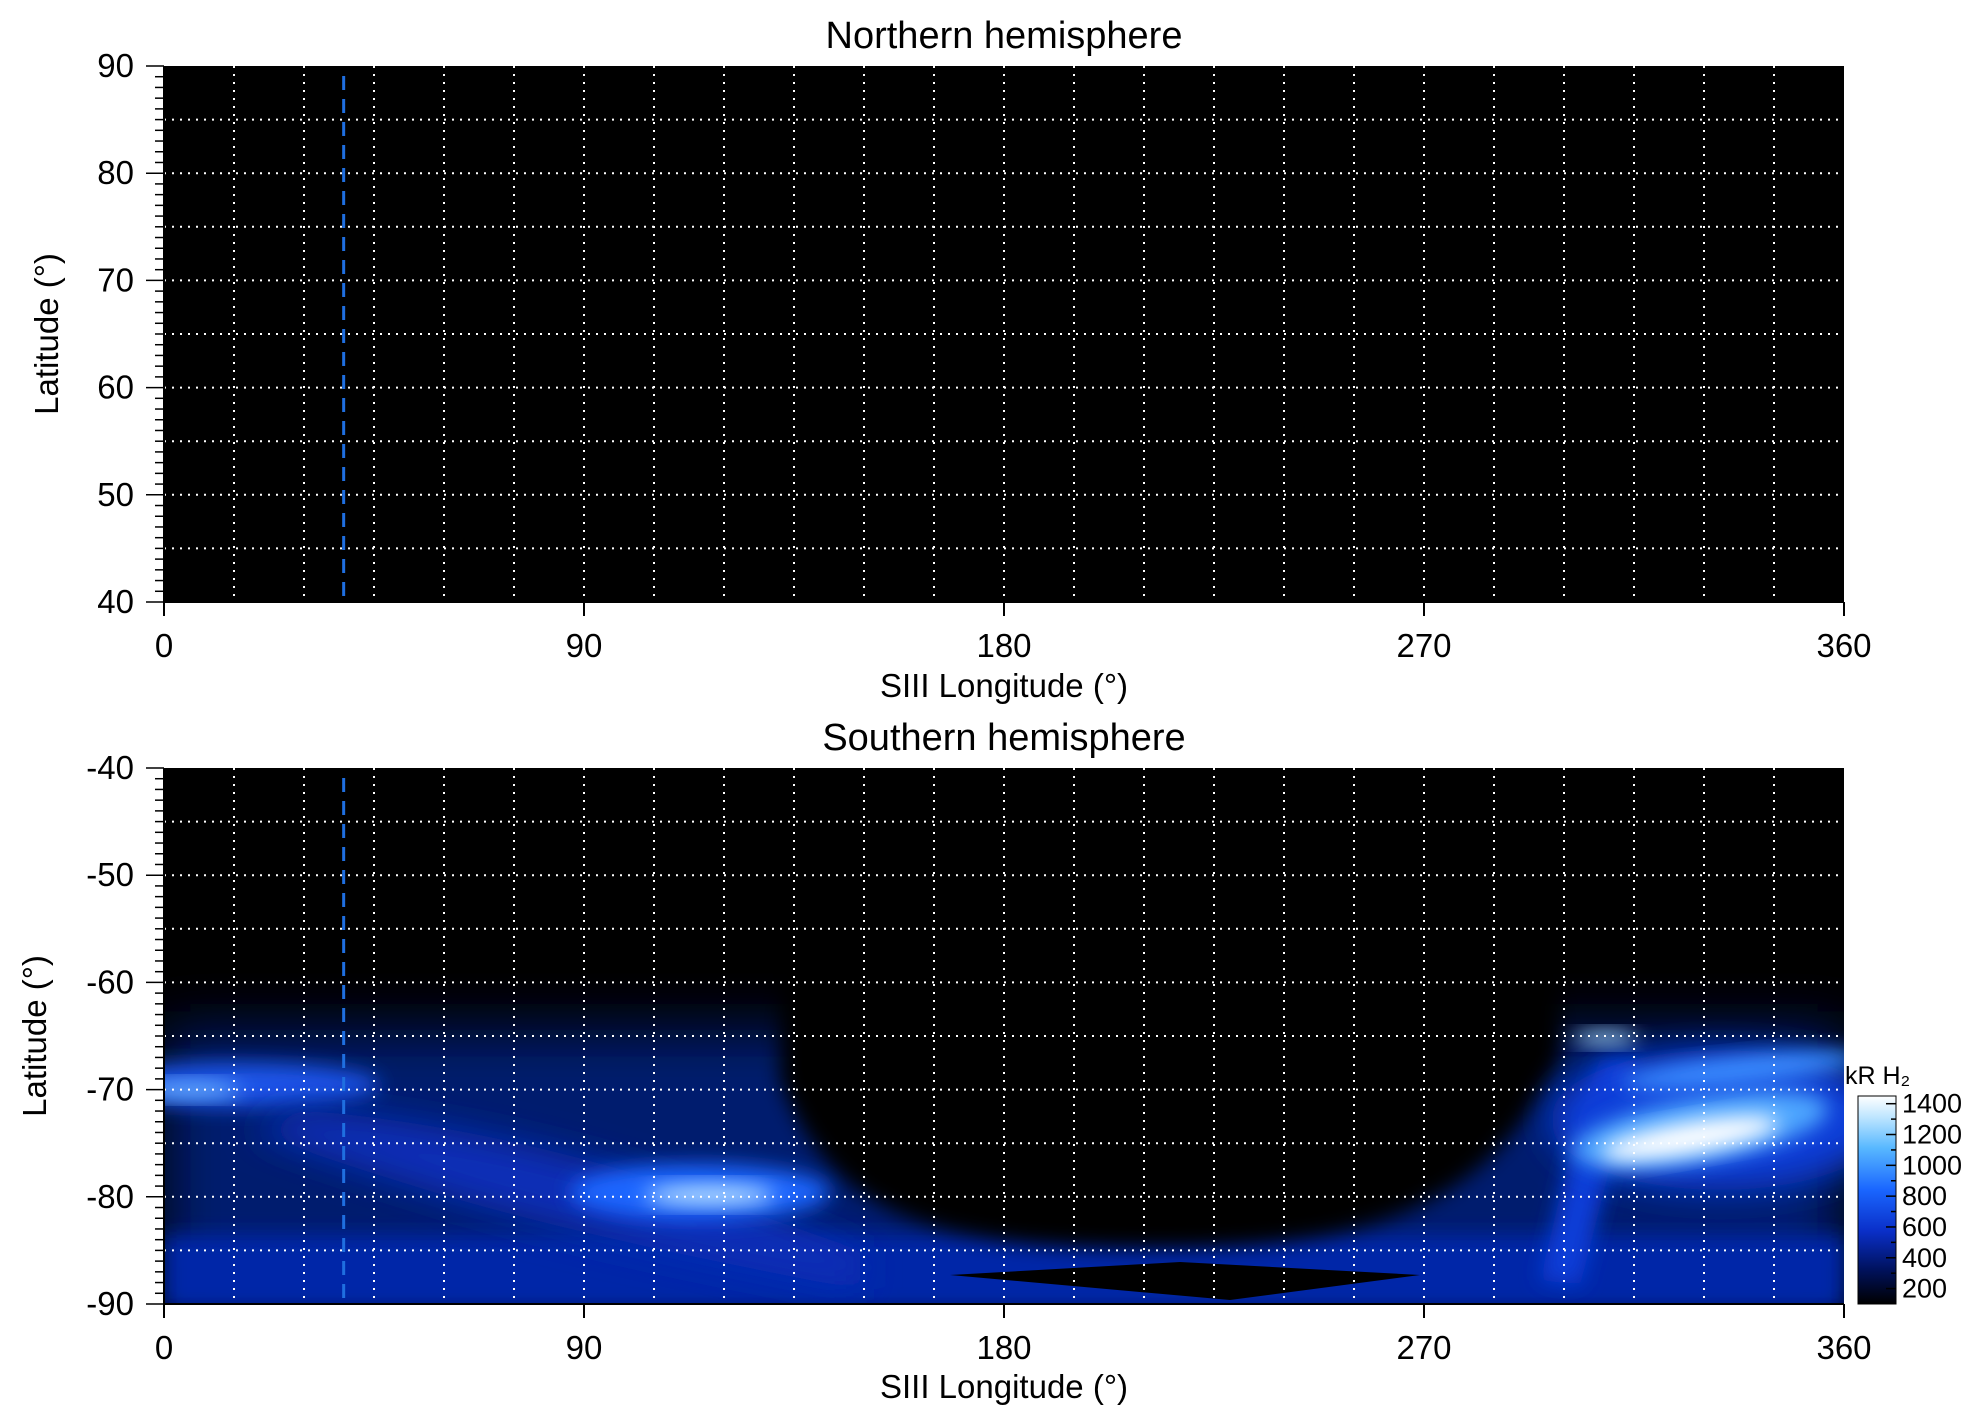 The image size is (1983, 1423). What do you see at coordinates (1924, 1227) in the screenshot?
I see `colorbar-tick-label: 600` at bounding box center [1924, 1227].